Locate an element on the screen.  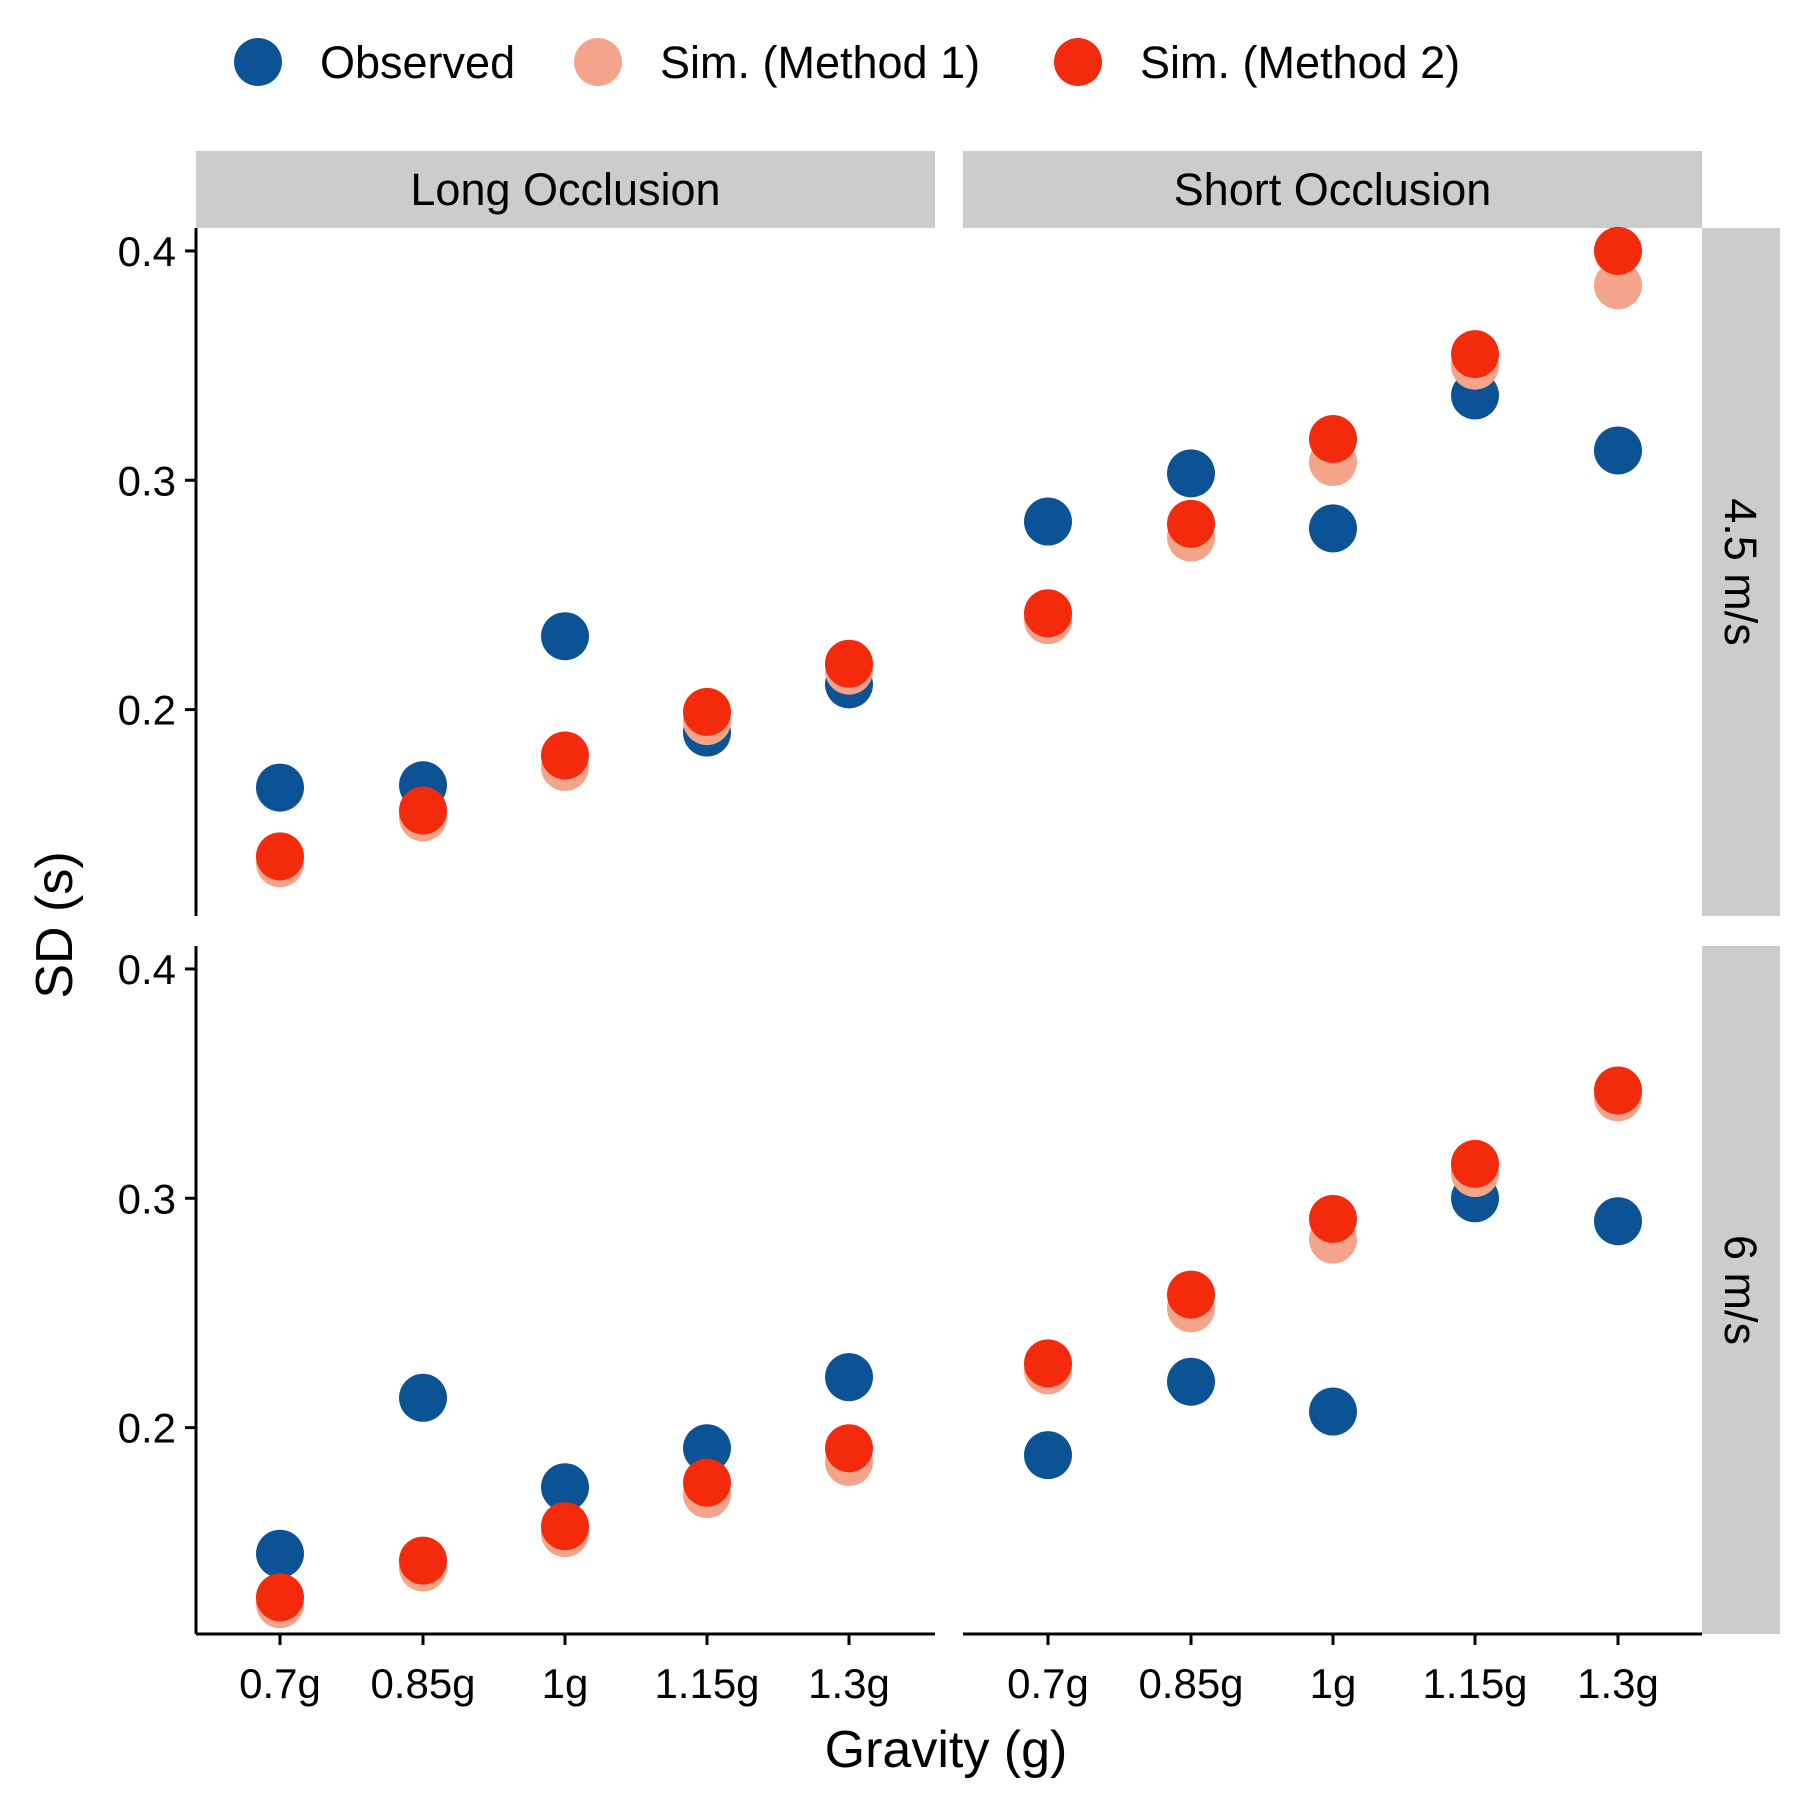
legend-label-observed: Observed is located at coordinates (417, 62).